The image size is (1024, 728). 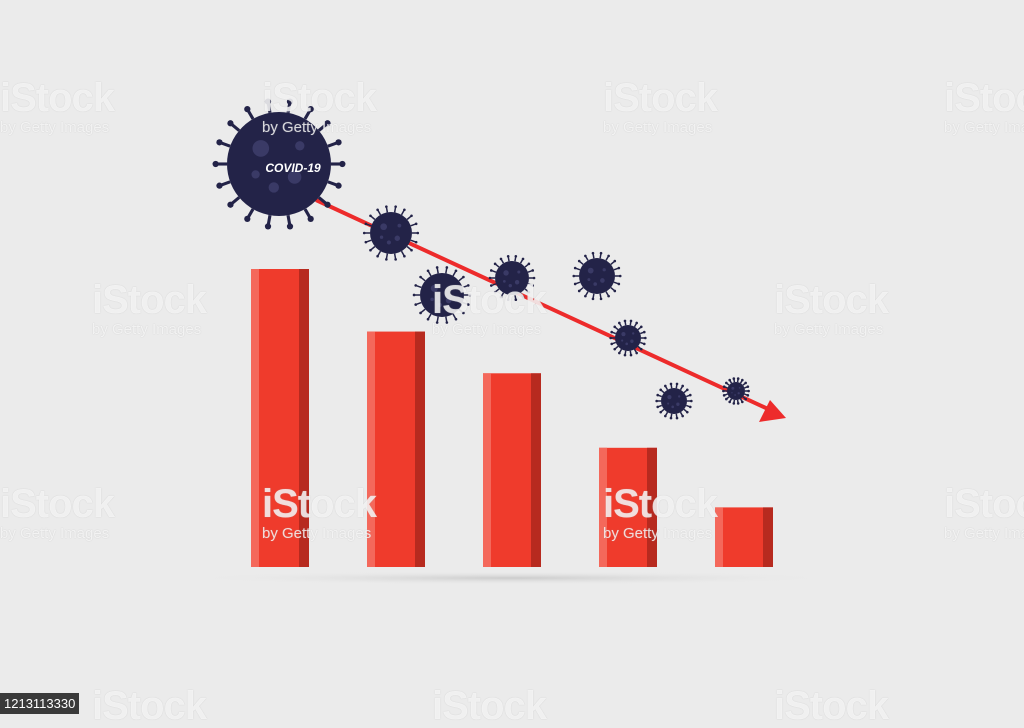 What do you see at coordinates (293, 168) in the screenshot?
I see `covid-19-label: COVID-19` at bounding box center [293, 168].